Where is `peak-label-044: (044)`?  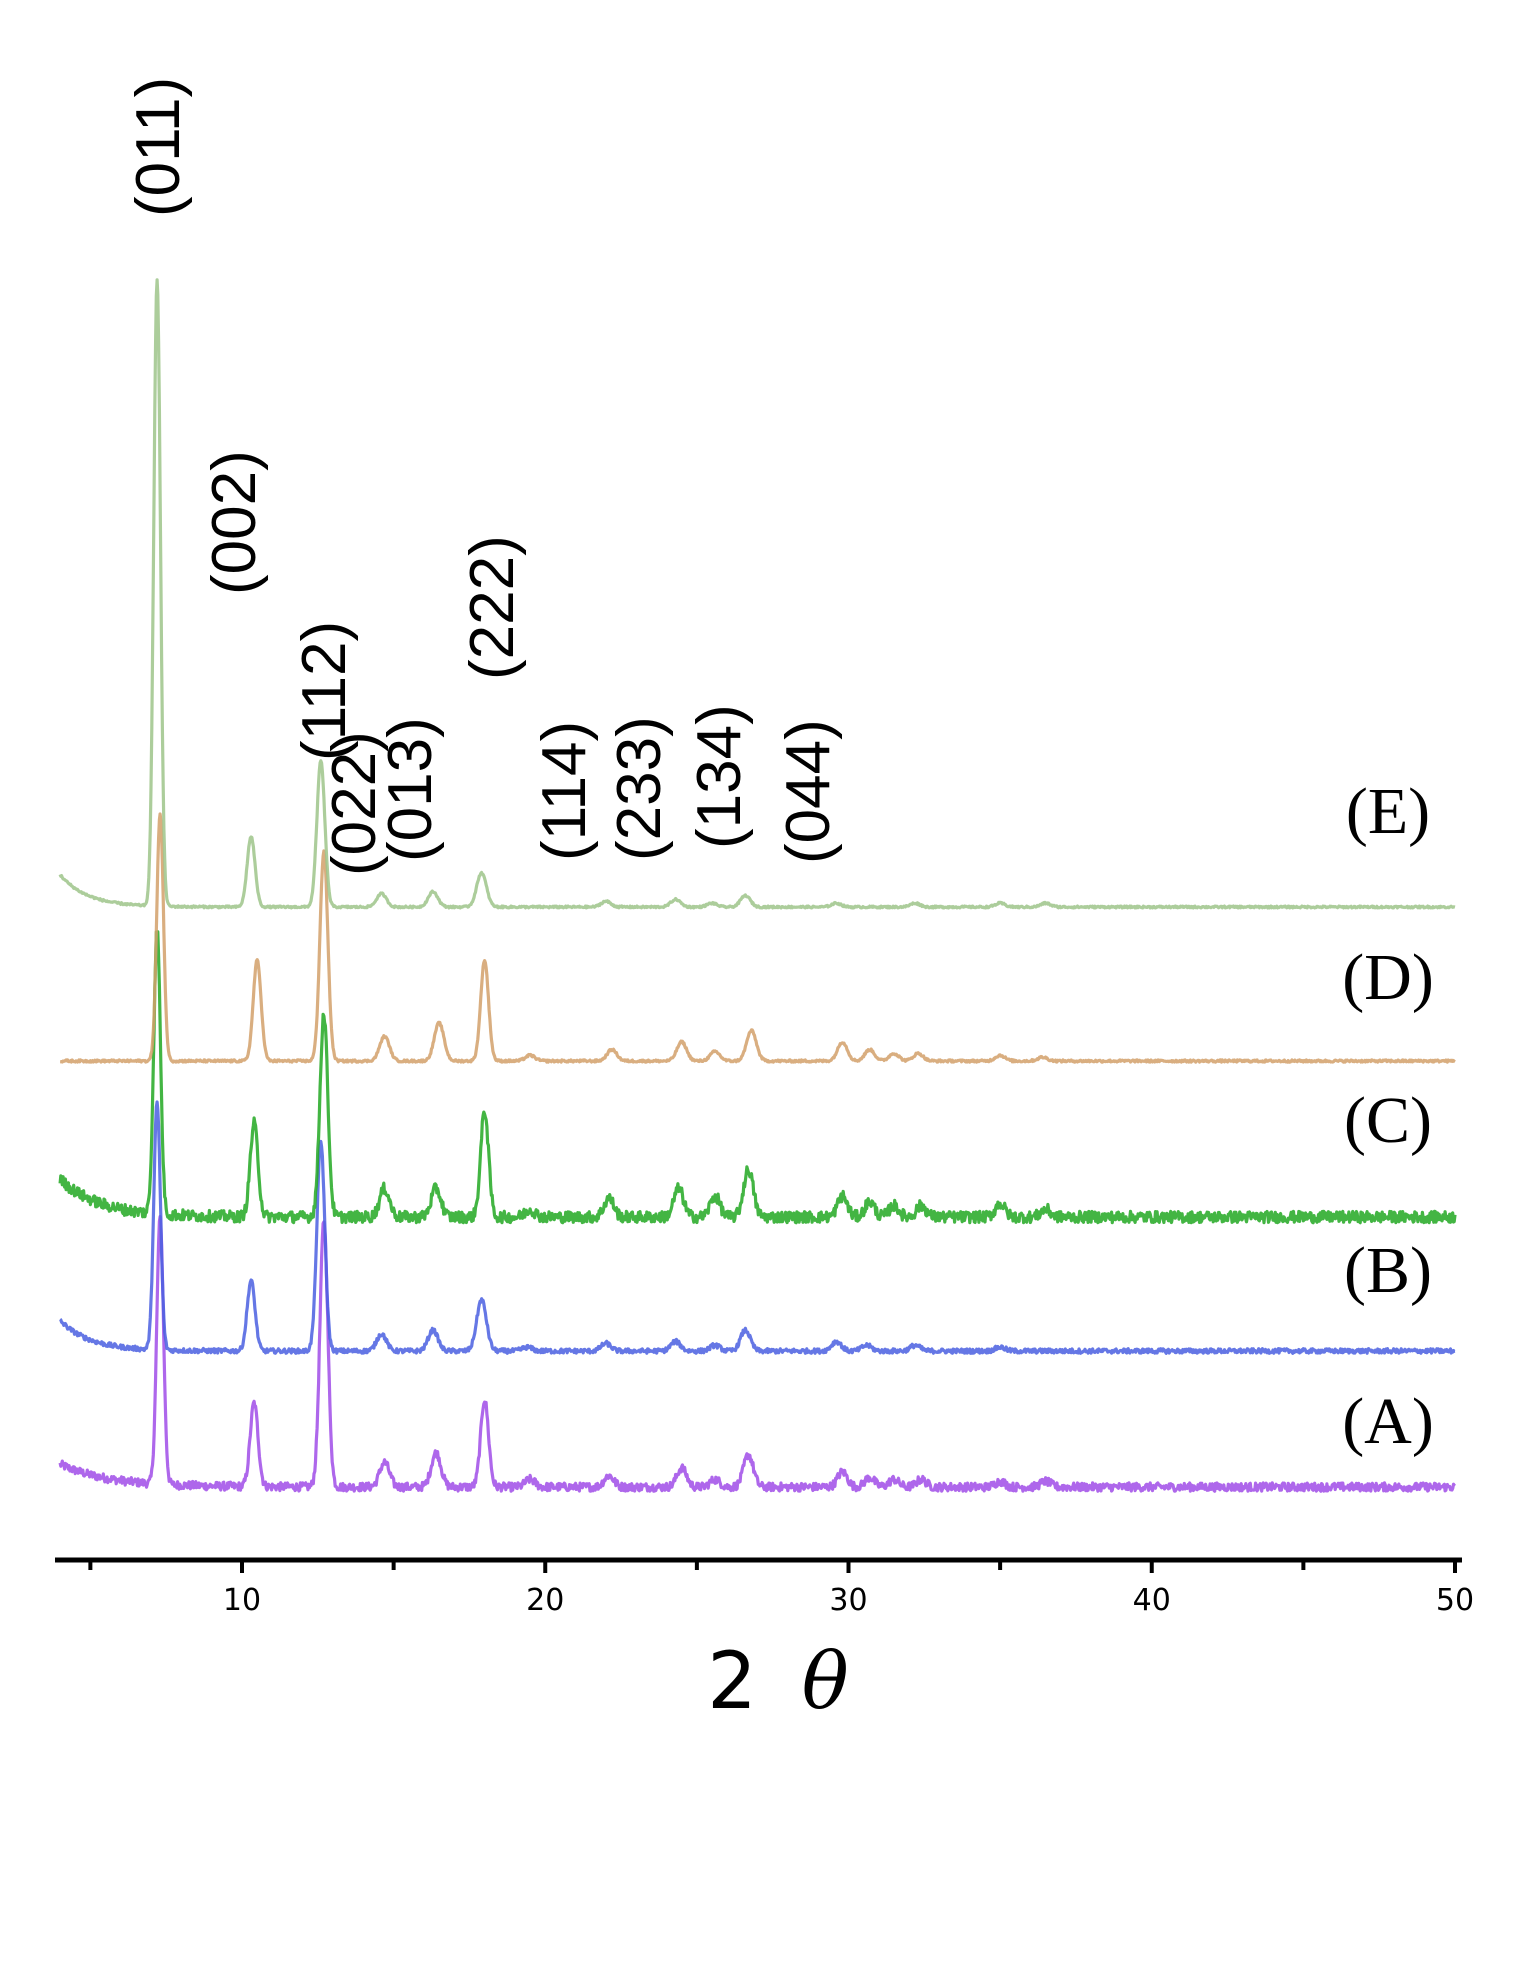 peak-label-044: (044) is located at coordinates (808, 791).